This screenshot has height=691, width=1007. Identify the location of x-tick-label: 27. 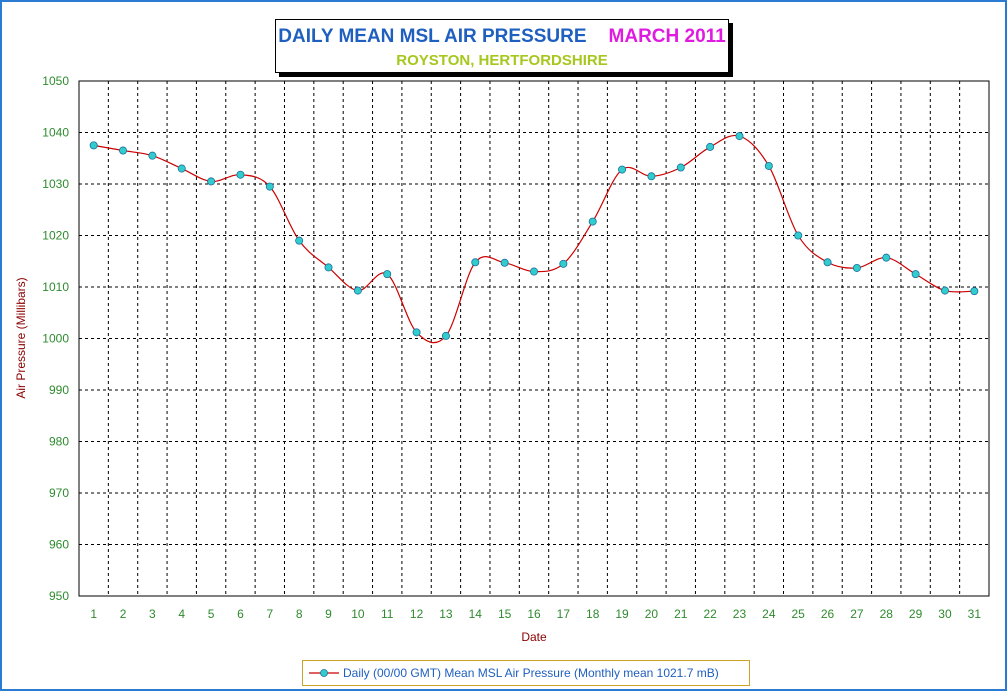
(857, 614).